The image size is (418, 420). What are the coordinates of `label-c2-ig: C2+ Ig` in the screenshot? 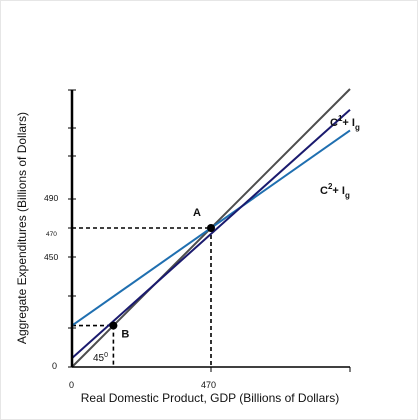 It's located at (335, 191).